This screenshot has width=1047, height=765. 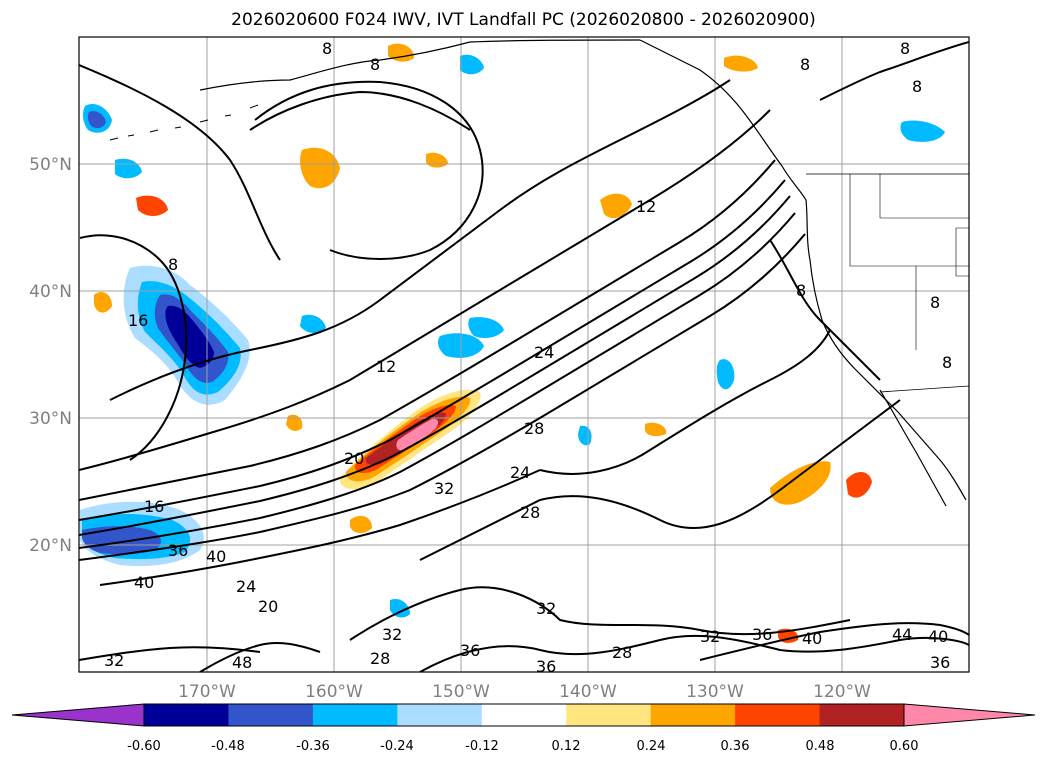 What do you see at coordinates (50, 419) in the screenshot?
I see `lat-label-30n: 30°N` at bounding box center [50, 419].